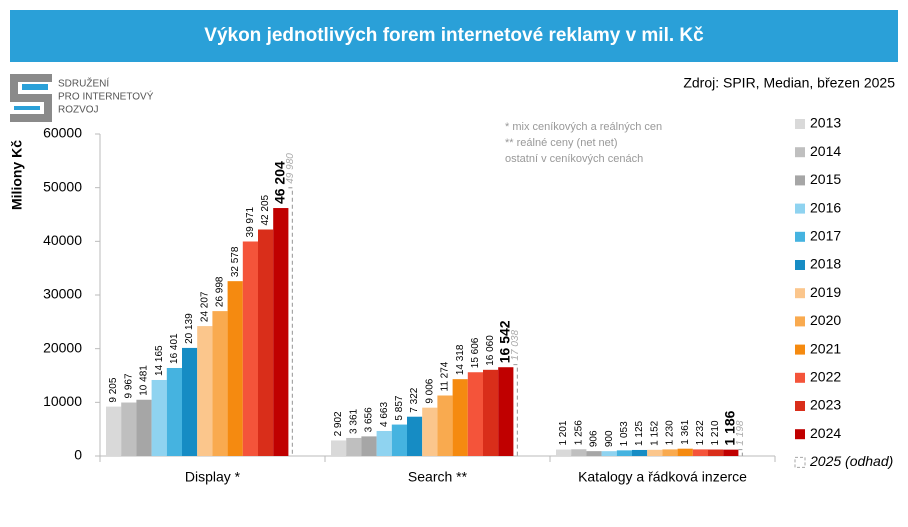  What do you see at coordinates (265, 209) in the screenshot?
I see `data-label: 42 205` at bounding box center [265, 209].